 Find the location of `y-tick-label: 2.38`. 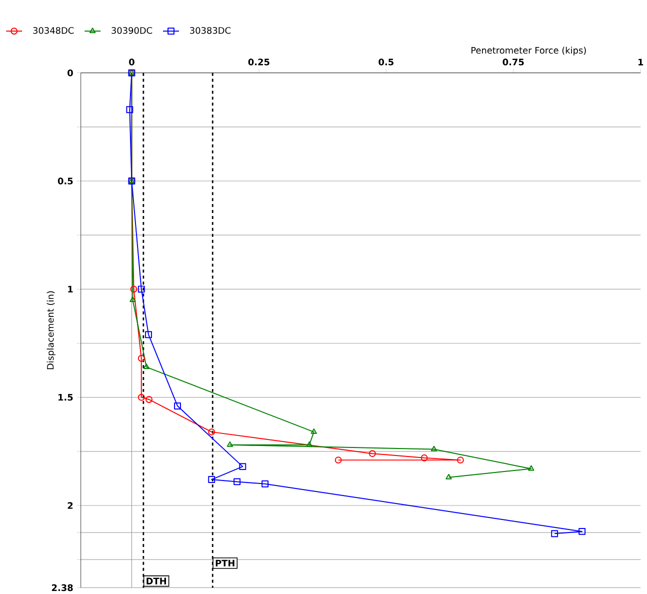

y-tick-label: 2.38 is located at coordinates (62, 587).